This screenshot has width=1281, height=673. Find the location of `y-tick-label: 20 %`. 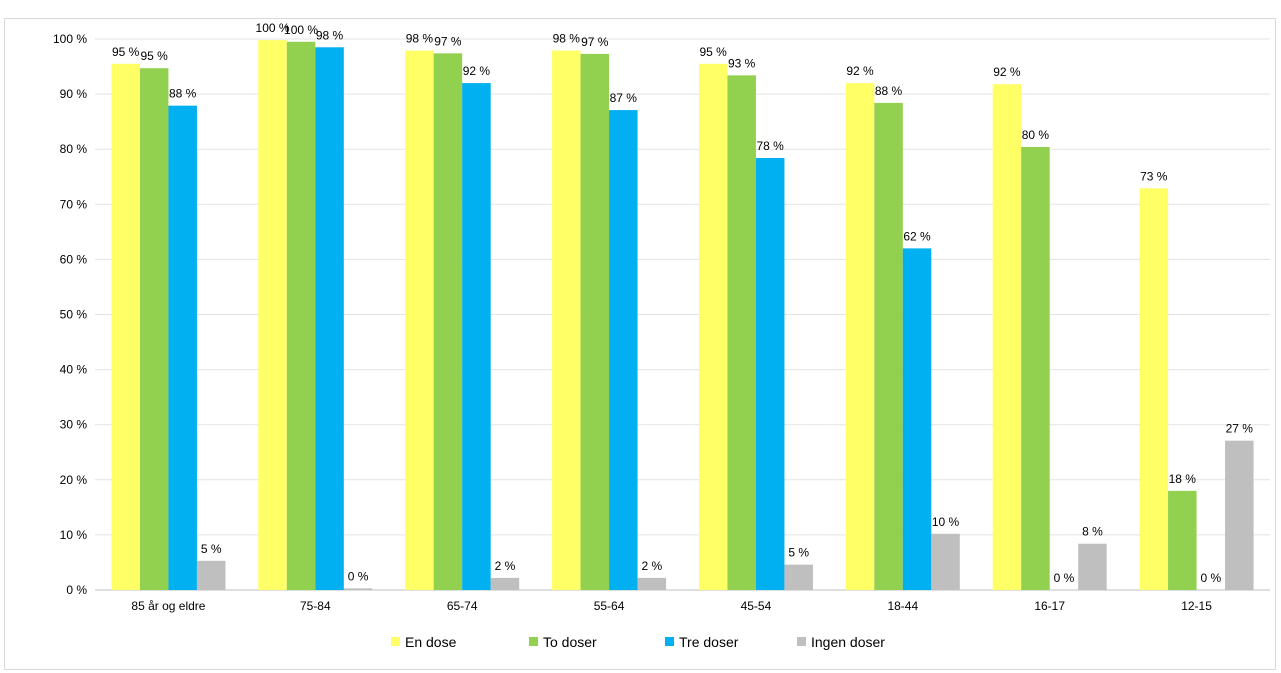

y-tick-label: 20 % is located at coordinates (74, 480).